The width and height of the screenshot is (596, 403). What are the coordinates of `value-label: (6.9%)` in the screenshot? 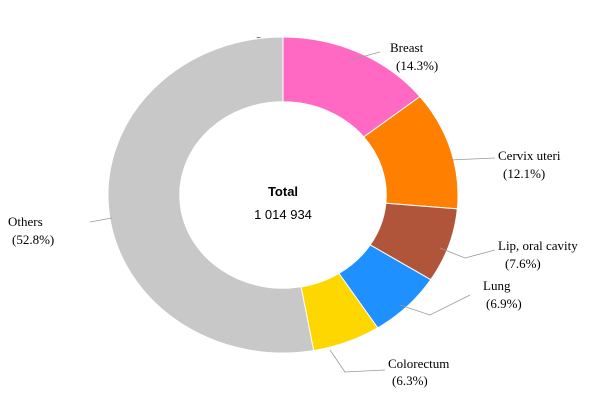 It's located at (504, 303).